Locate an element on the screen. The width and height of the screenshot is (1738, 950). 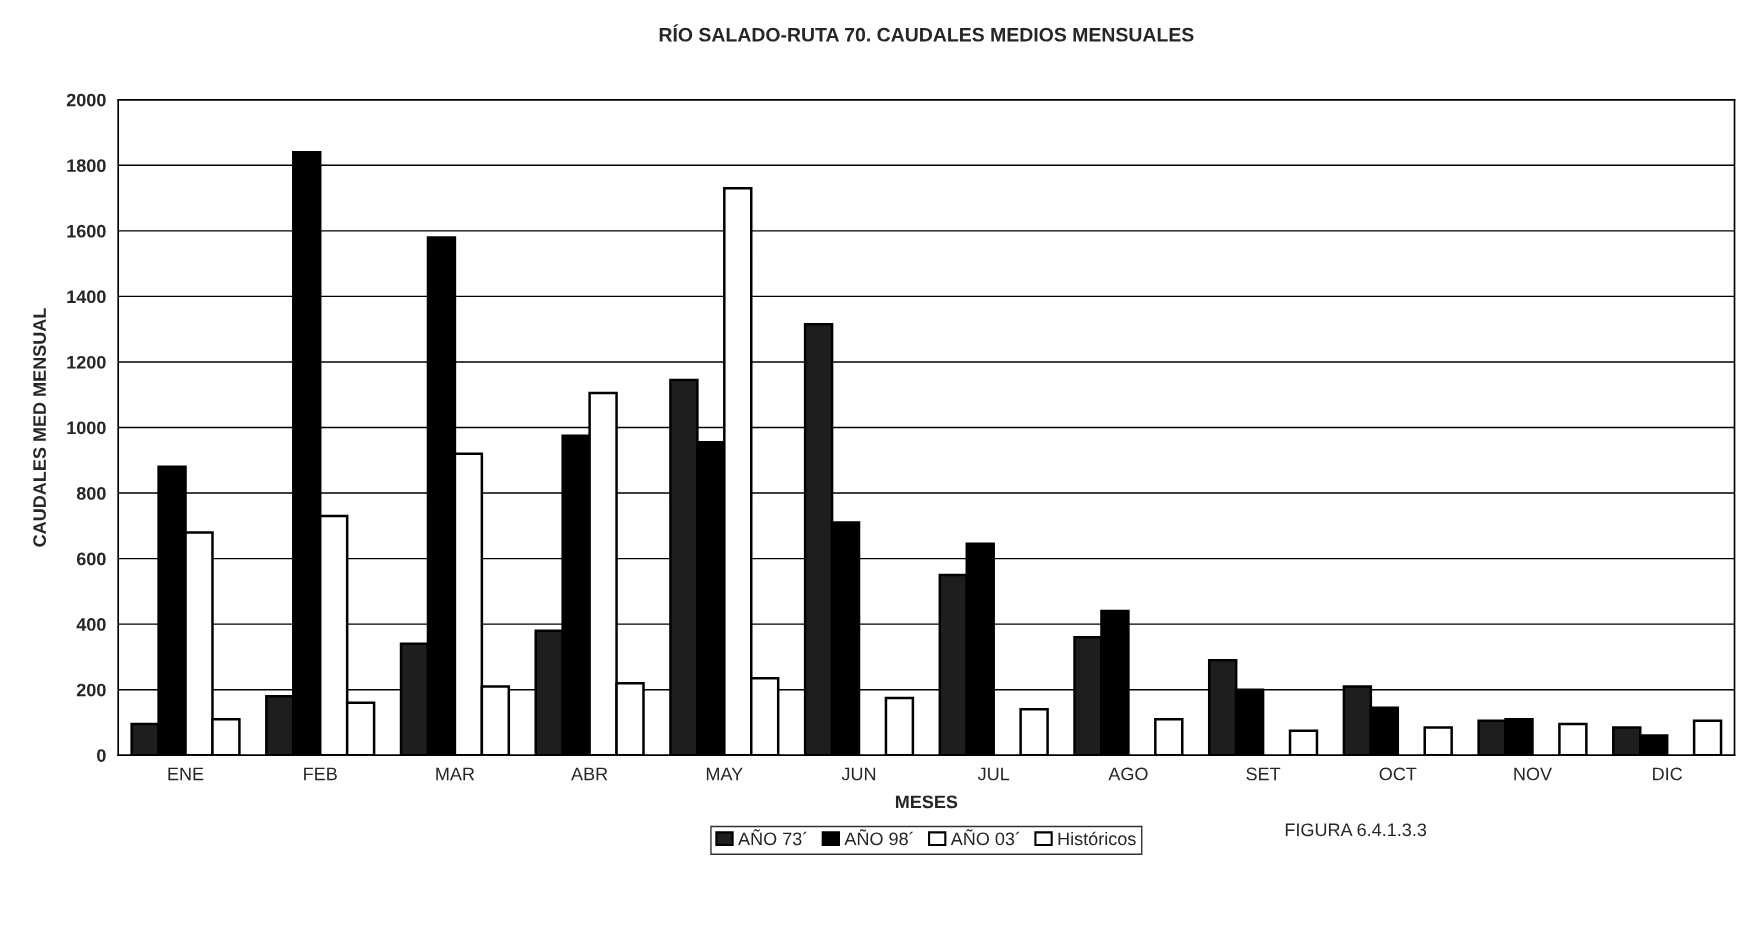
y-tick-label: 1000 is located at coordinates (86, 428).